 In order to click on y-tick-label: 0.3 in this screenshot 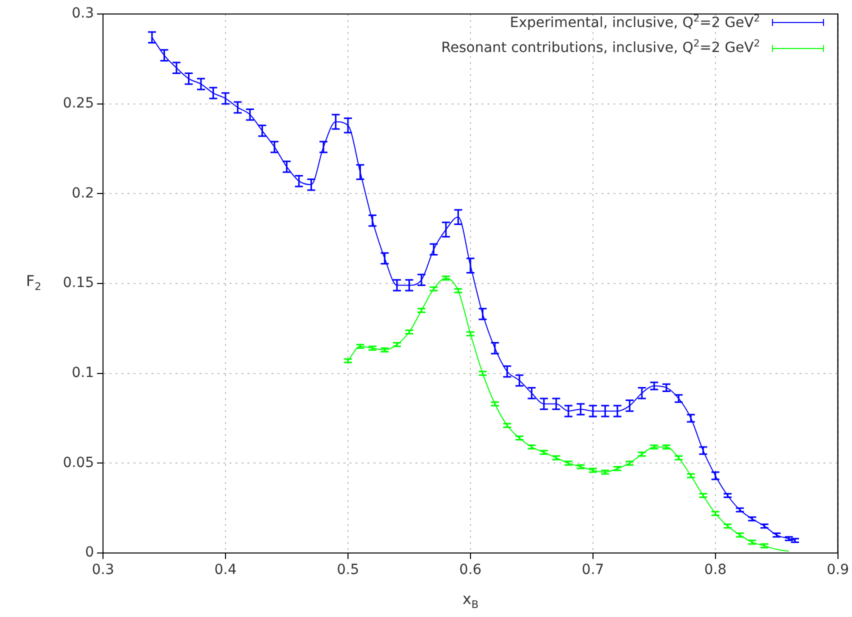, I will do `click(83, 14)`.